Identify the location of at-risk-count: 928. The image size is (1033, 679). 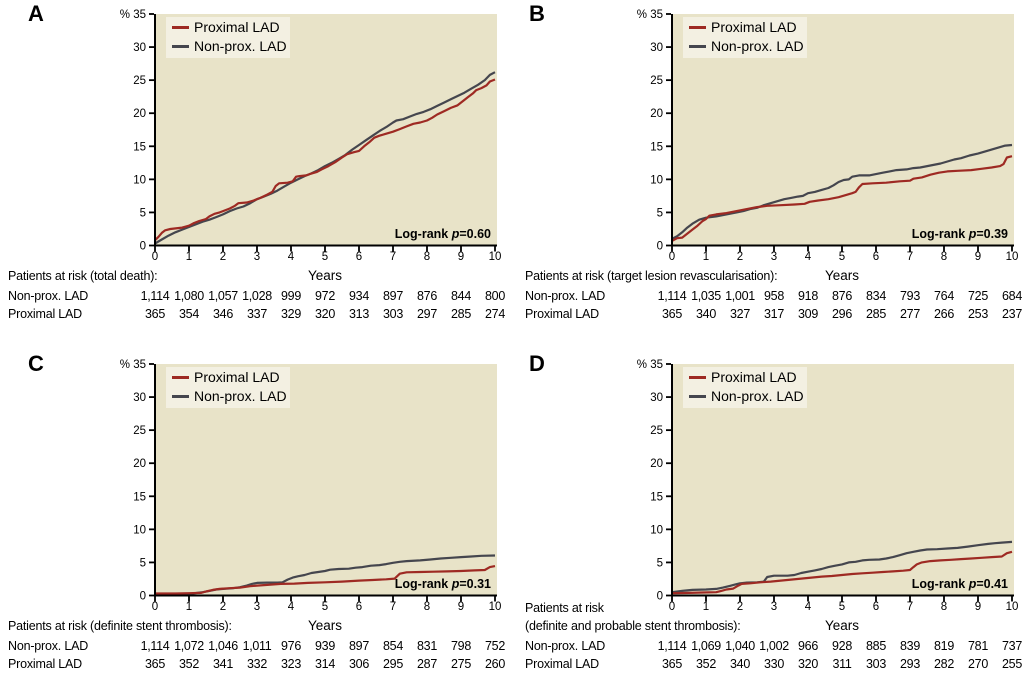
(842, 646).